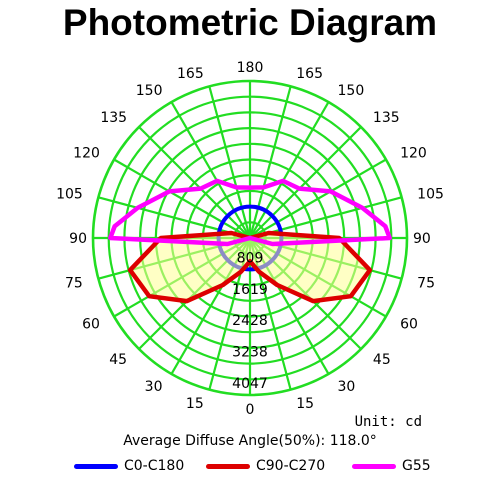 This screenshot has width=500, height=489. I want to click on legend-item-c0-c180: C0-C180, so click(129, 466).